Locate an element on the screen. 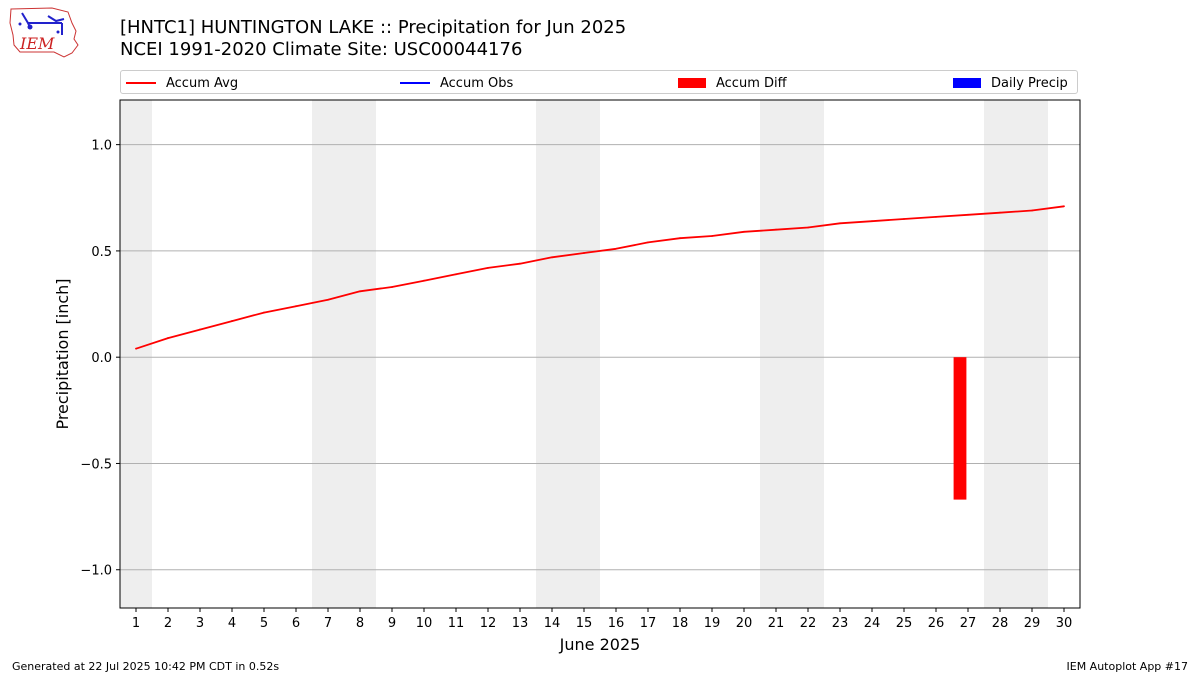 The image size is (1200, 675). x-tick-label: 26 is located at coordinates (936, 623).